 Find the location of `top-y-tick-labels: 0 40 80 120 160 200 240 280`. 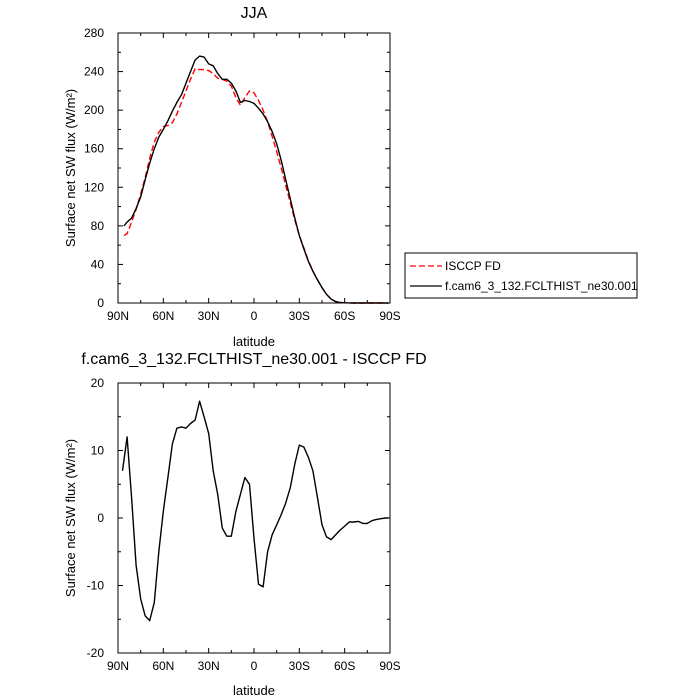

top-y-tick-labels: 0 40 80 120 160 200 240 280 is located at coordinates (94, 168).